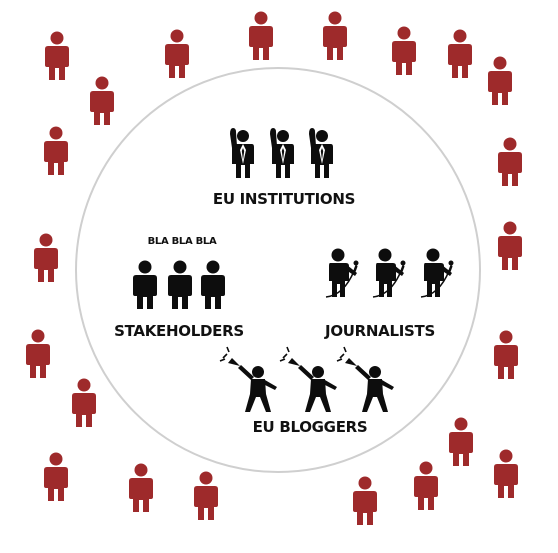  What do you see at coordinates (179, 331) in the screenshot?
I see `stakeholders-label: STAKEHOLDERS` at bounding box center [179, 331].